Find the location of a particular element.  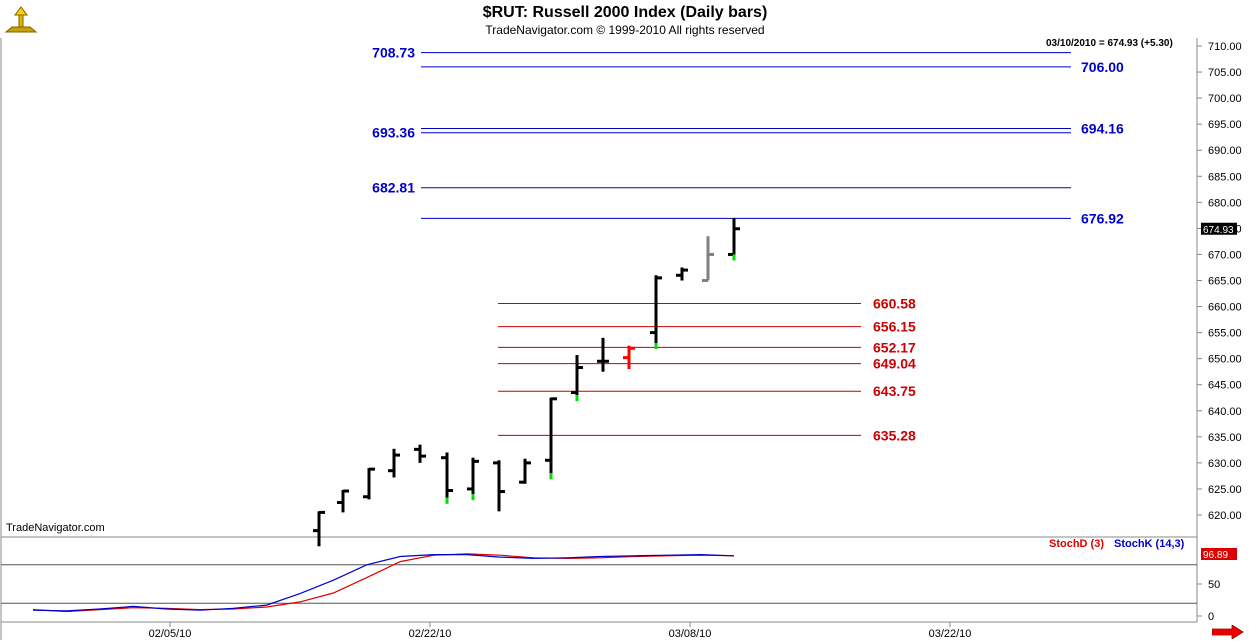

last-price-tag-bg is located at coordinates (1219, 228).